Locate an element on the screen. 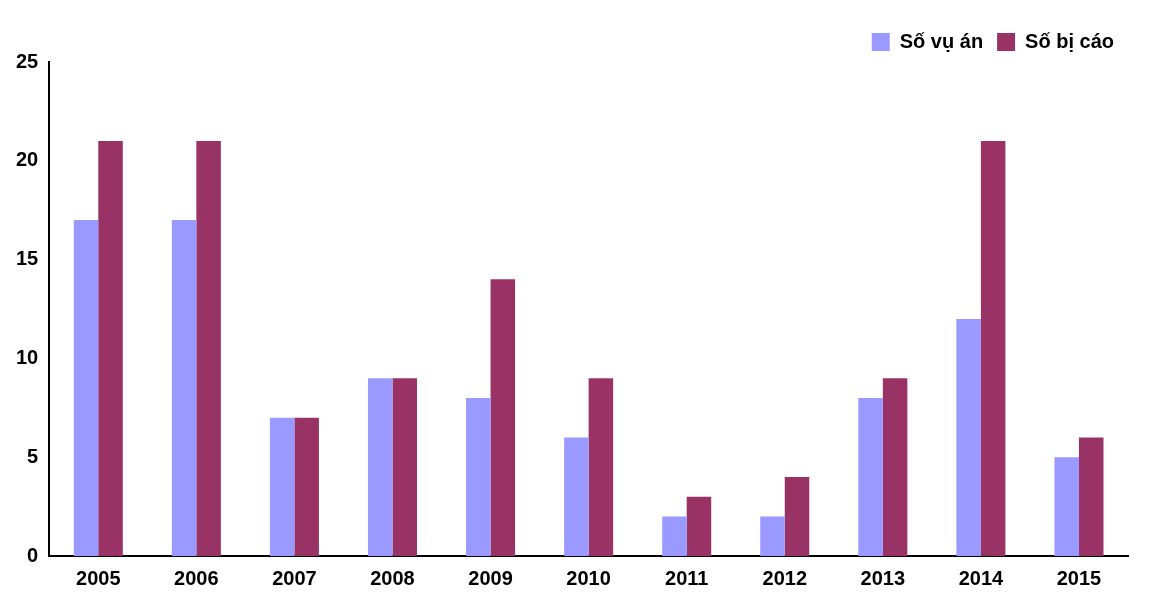 The height and width of the screenshot is (607, 1156). x-tick-label: 2006 is located at coordinates (196, 577).